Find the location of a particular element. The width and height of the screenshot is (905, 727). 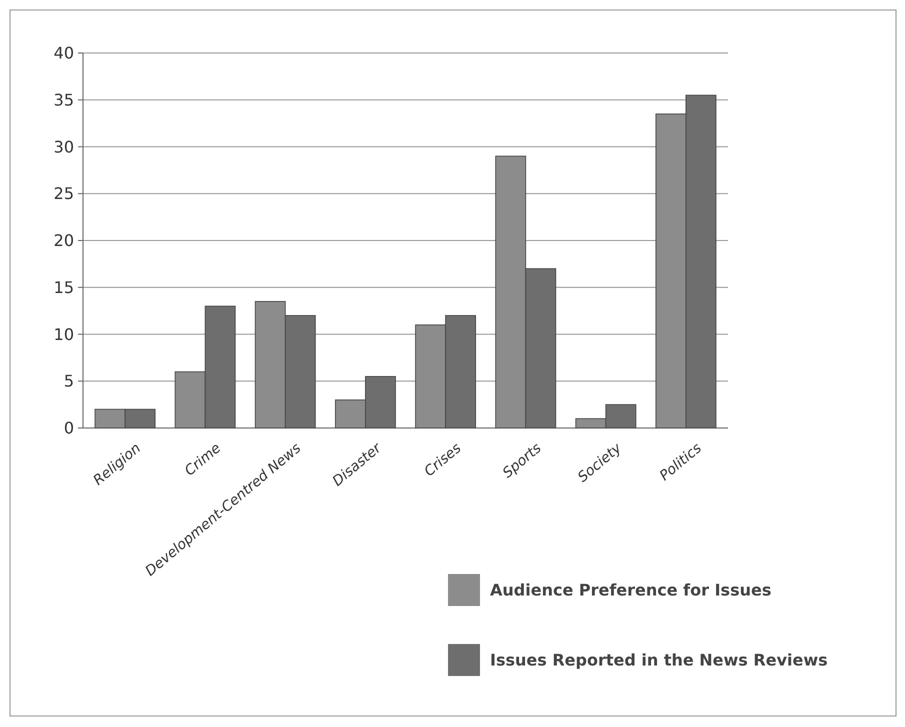

y-tick-label: 25 is located at coordinates (64, 194).